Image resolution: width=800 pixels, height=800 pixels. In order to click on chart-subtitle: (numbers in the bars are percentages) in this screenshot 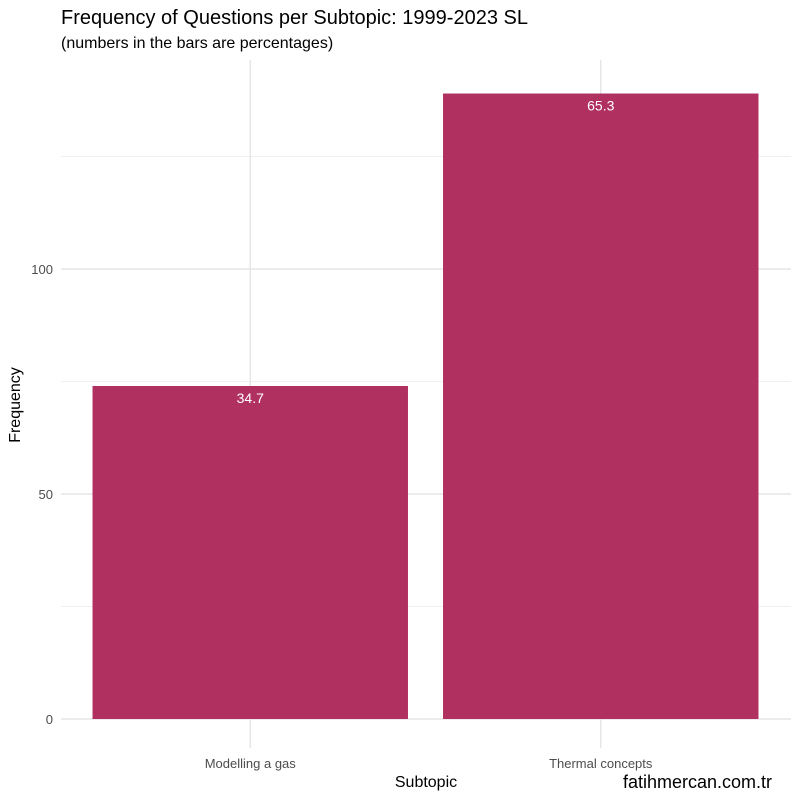, I will do `click(197, 43)`.